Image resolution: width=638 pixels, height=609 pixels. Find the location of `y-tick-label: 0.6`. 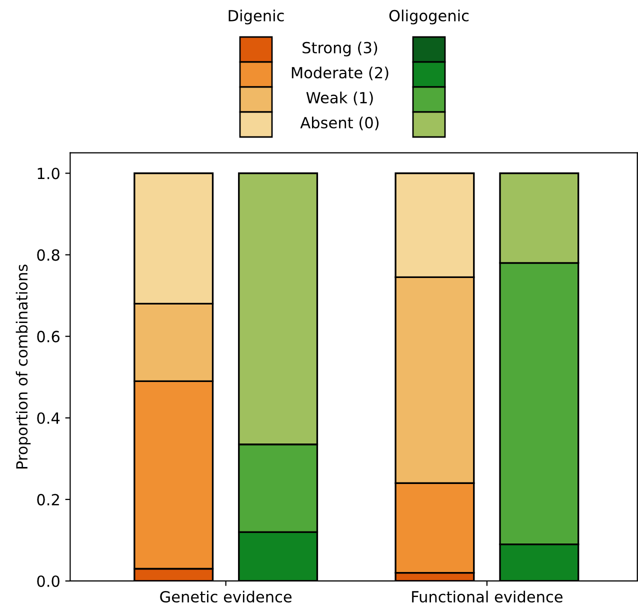

y-tick-label: 0.6 is located at coordinates (48, 336).